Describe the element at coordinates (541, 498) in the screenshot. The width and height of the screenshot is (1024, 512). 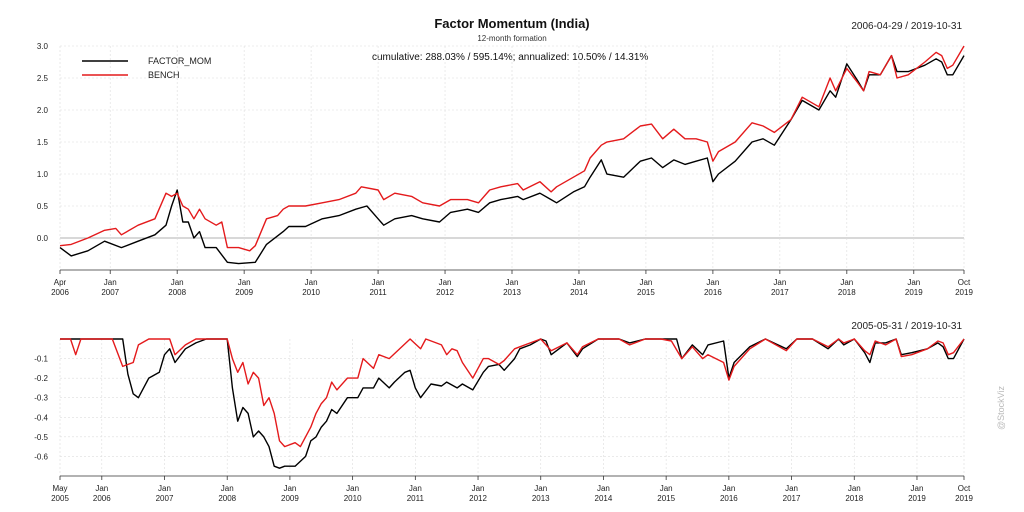
I see `lower-x-tick-label: 2013` at that location.